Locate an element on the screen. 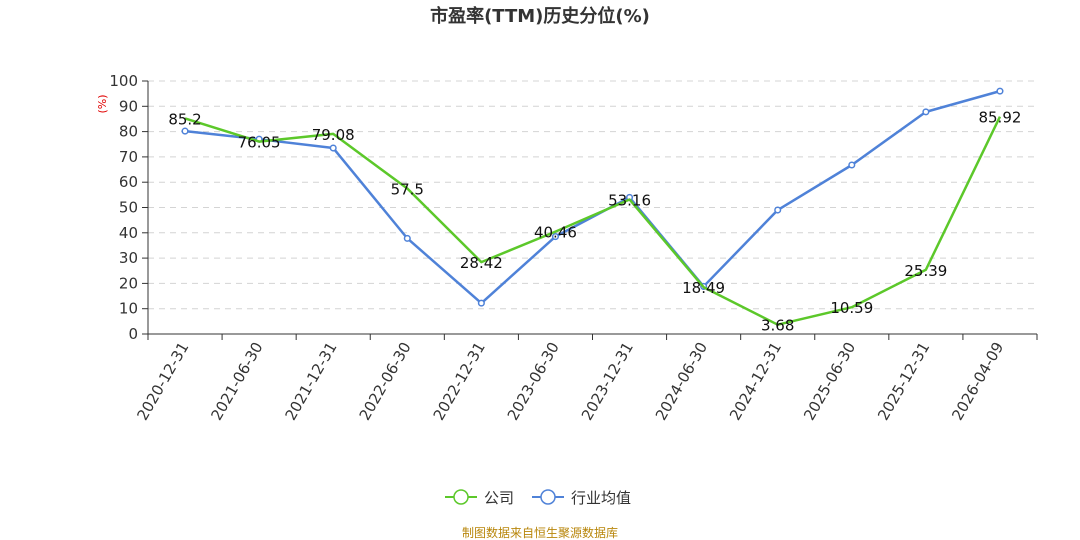  y-tick-label: 0 is located at coordinates (133, 334).